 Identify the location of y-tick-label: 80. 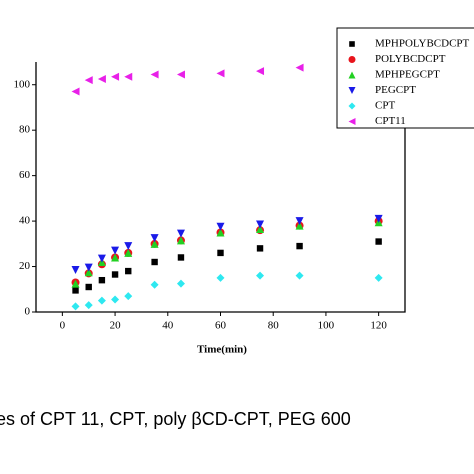
(25, 130).